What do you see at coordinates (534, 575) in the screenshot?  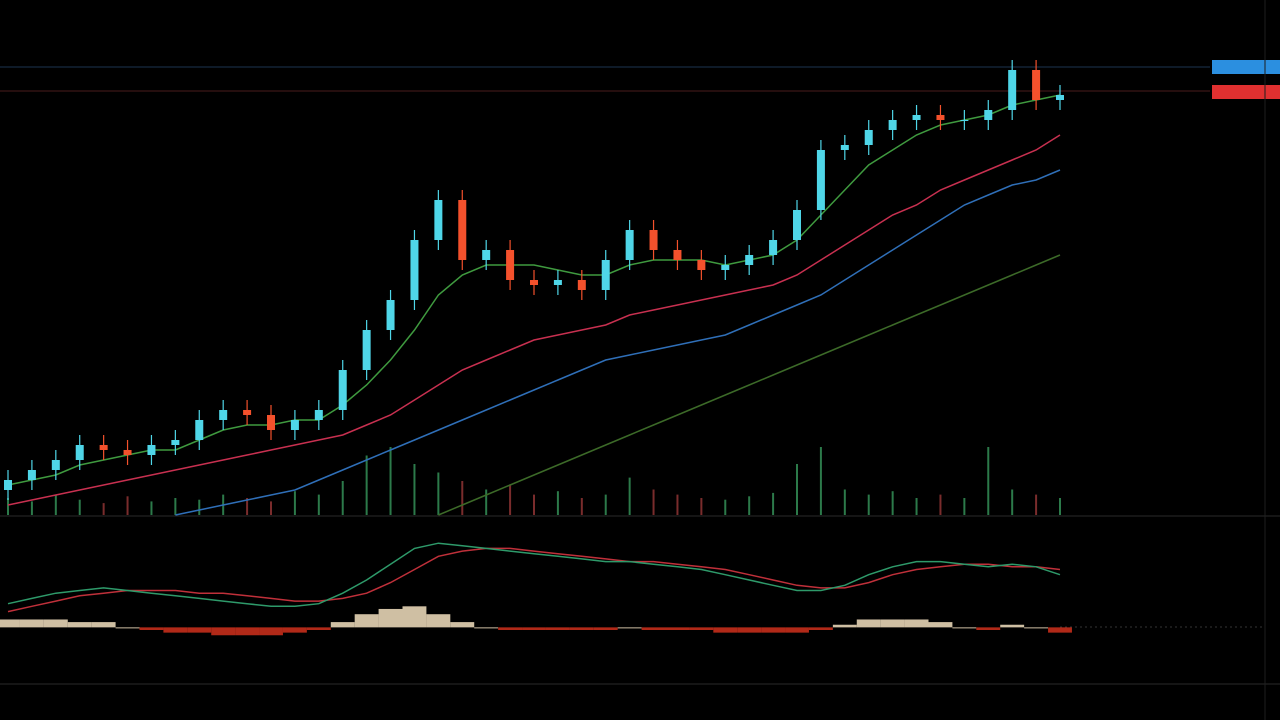 I see `macd-line` at bounding box center [534, 575].